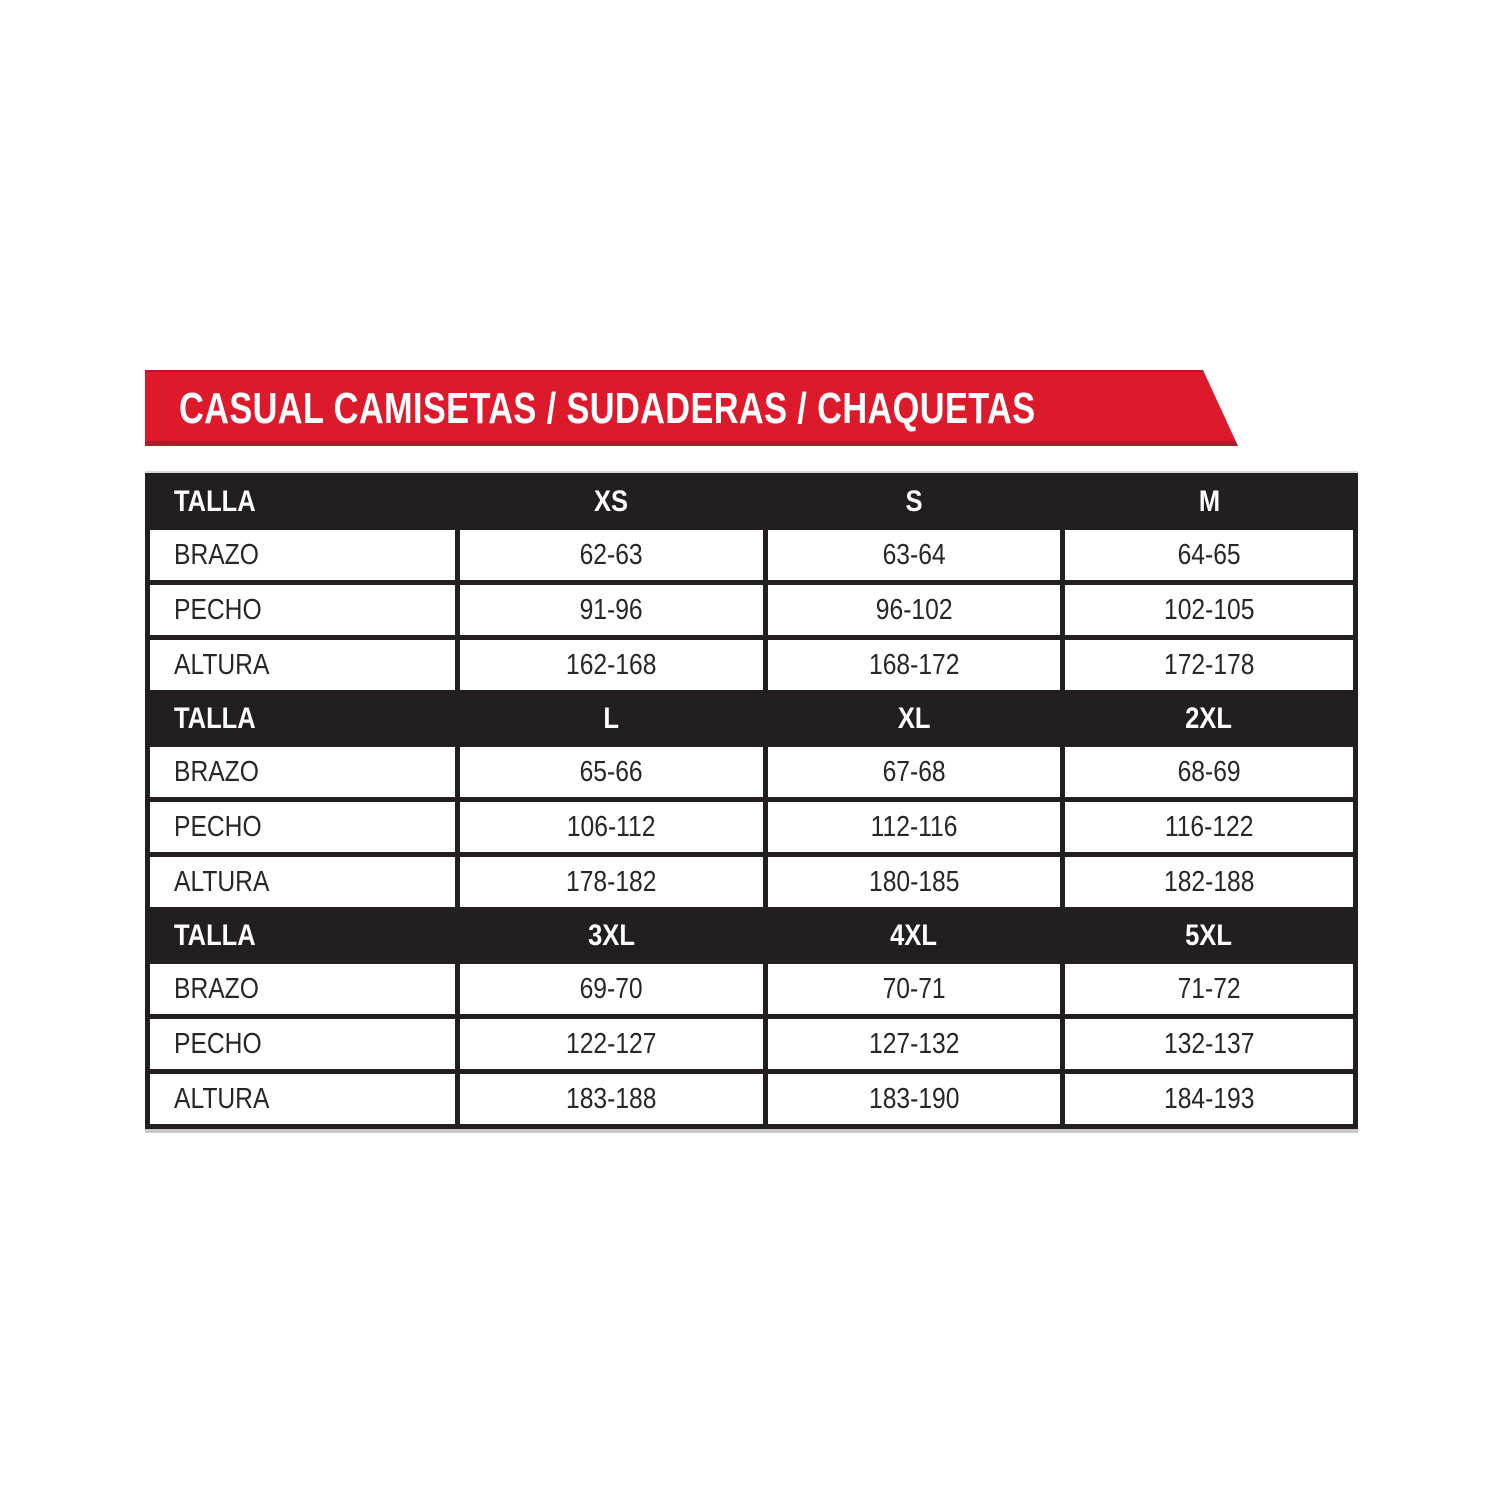 Image resolution: width=1500 pixels, height=1500 pixels. What do you see at coordinates (611, 827) in the screenshot?
I see `value-cell: 106-112` at bounding box center [611, 827].